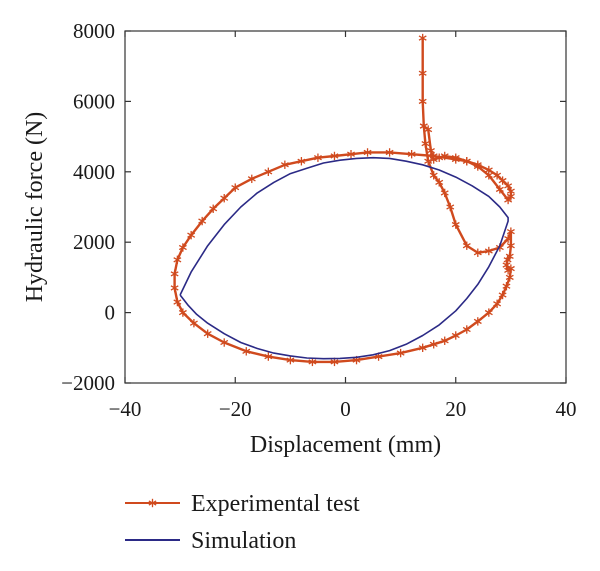 The width and height of the screenshot is (600, 571). I want to click on x-axis-title: Displacement (mm), so click(345, 445).